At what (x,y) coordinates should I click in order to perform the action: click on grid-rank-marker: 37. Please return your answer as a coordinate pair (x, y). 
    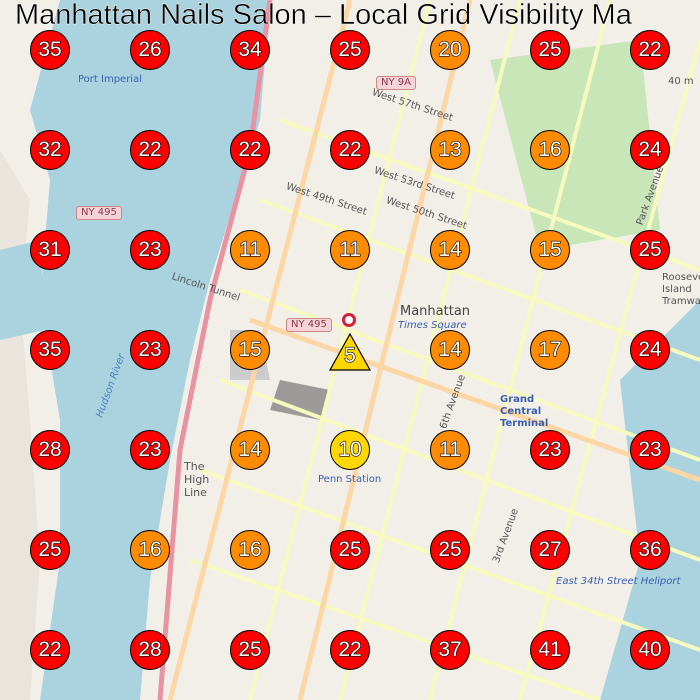
    Looking at the image, I should click on (450, 650).